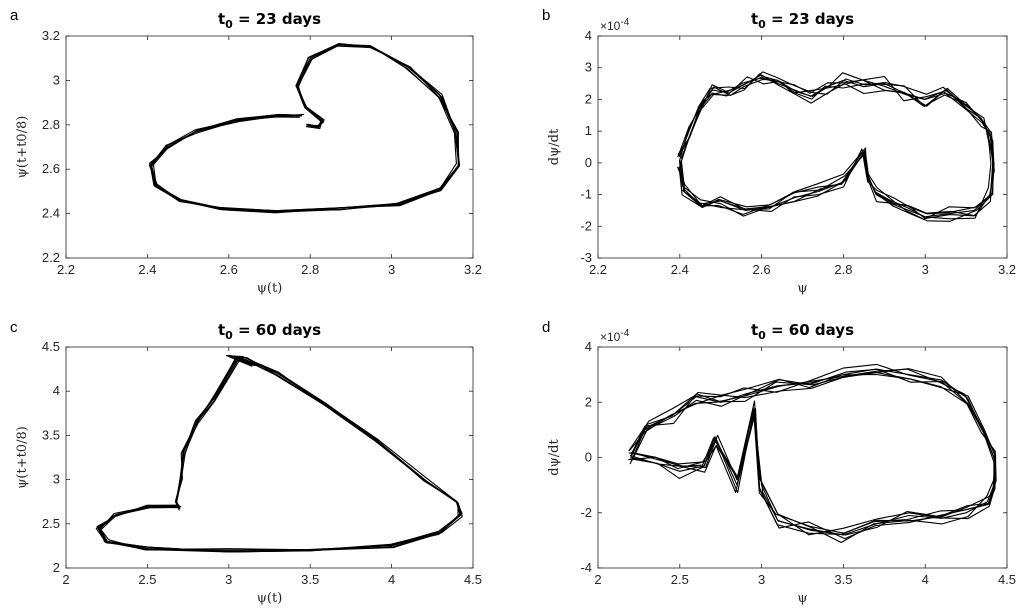 The width and height of the screenshot is (1017, 612). Describe the element at coordinates (278, 453) in the screenshot. I see `trajectory-line-c` at that location.